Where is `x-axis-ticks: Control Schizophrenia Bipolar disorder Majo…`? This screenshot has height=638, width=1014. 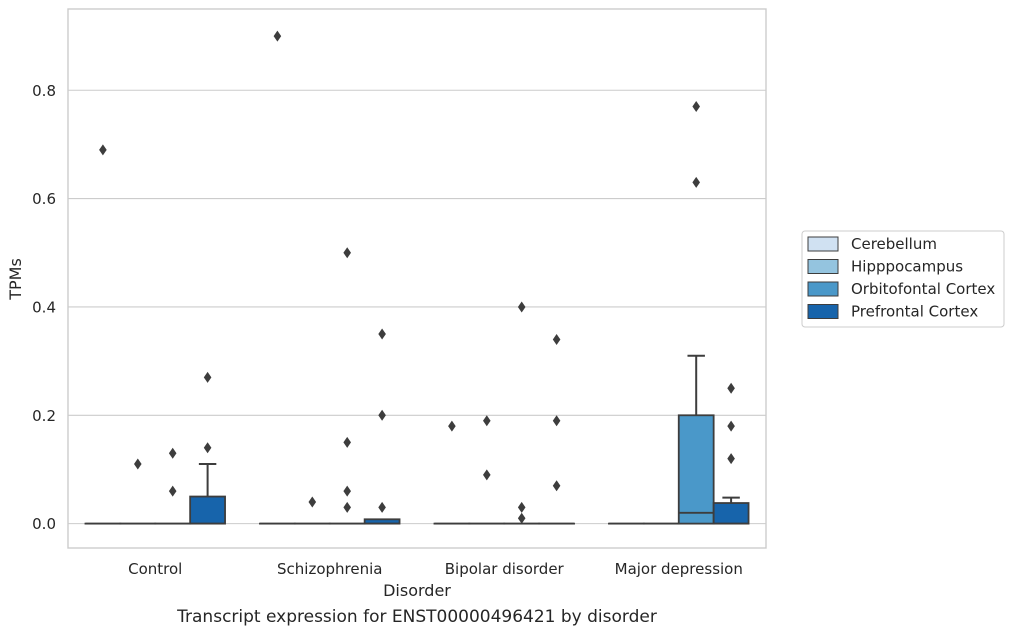 x-axis-ticks: Control Schizophrenia Bipolar disorder Majo… is located at coordinates (435, 569).